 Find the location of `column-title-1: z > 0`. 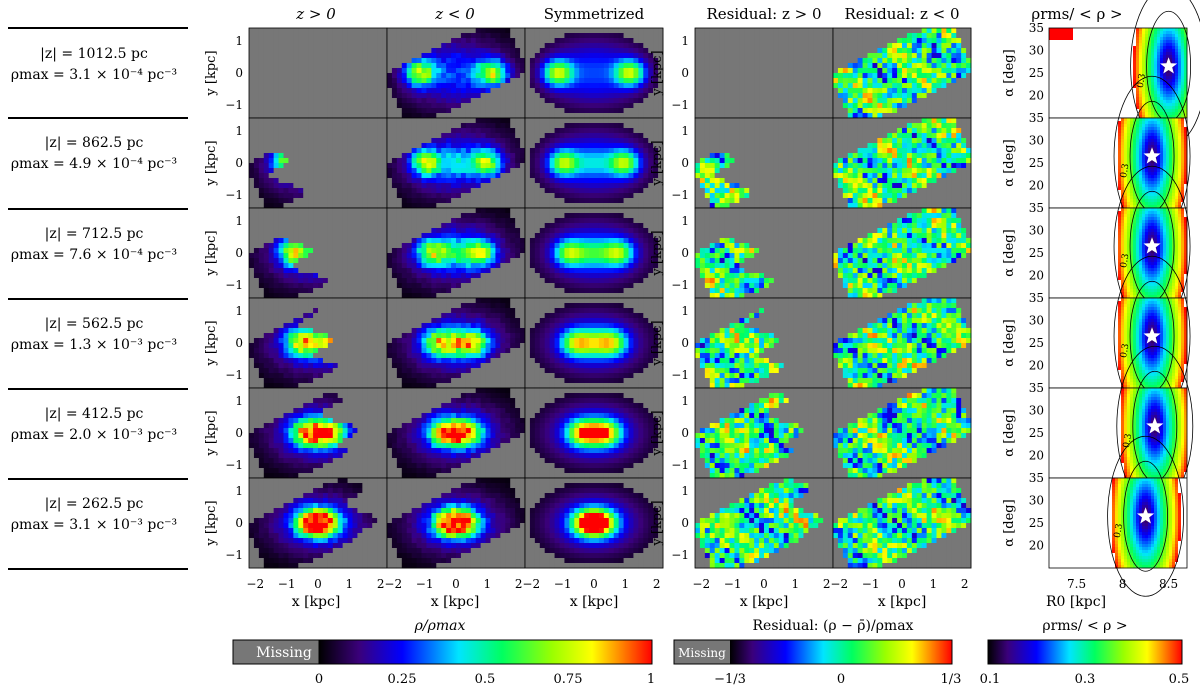

column-title-1: z > 0 is located at coordinates (315, 14).